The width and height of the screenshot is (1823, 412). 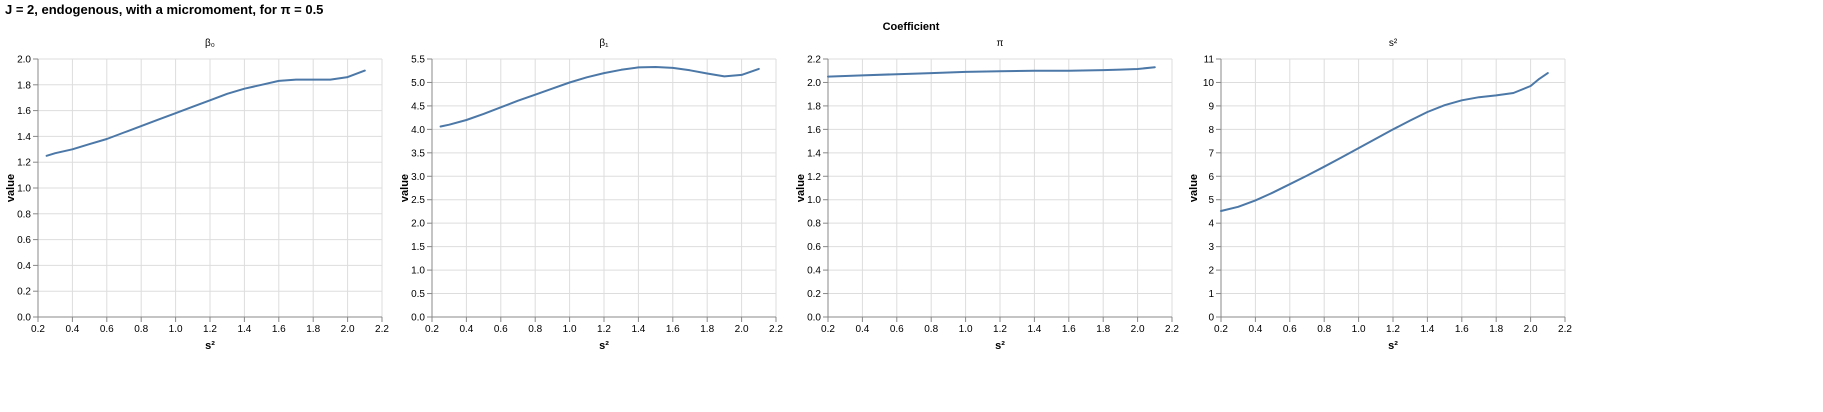 I want to click on y-tick-label: 1.2, so click(x=814, y=177).